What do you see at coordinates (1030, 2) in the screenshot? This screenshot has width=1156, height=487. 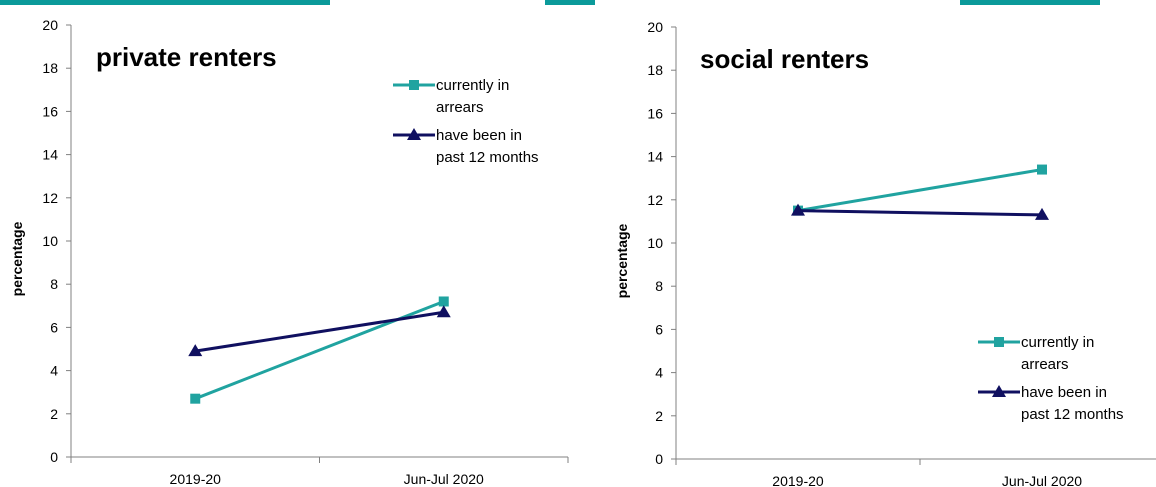 I see `title-band-right` at bounding box center [1030, 2].